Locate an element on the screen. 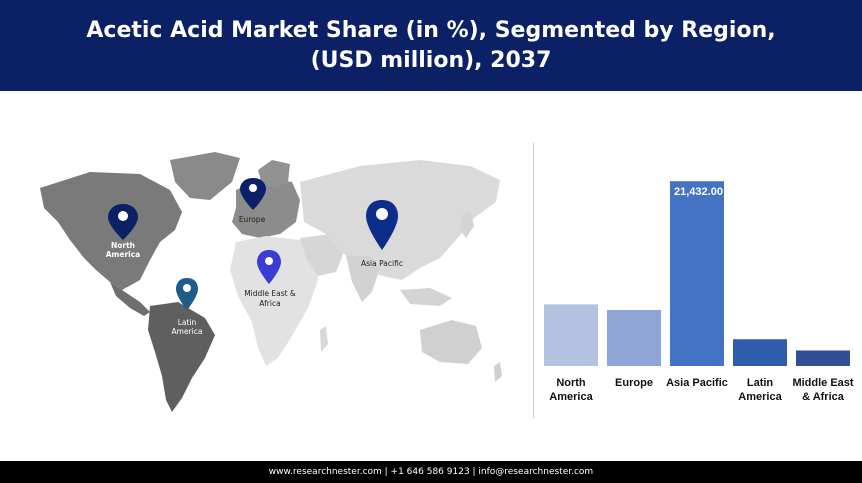 This screenshot has height=483, width=862. bar-latin-america is located at coordinates (760, 352).